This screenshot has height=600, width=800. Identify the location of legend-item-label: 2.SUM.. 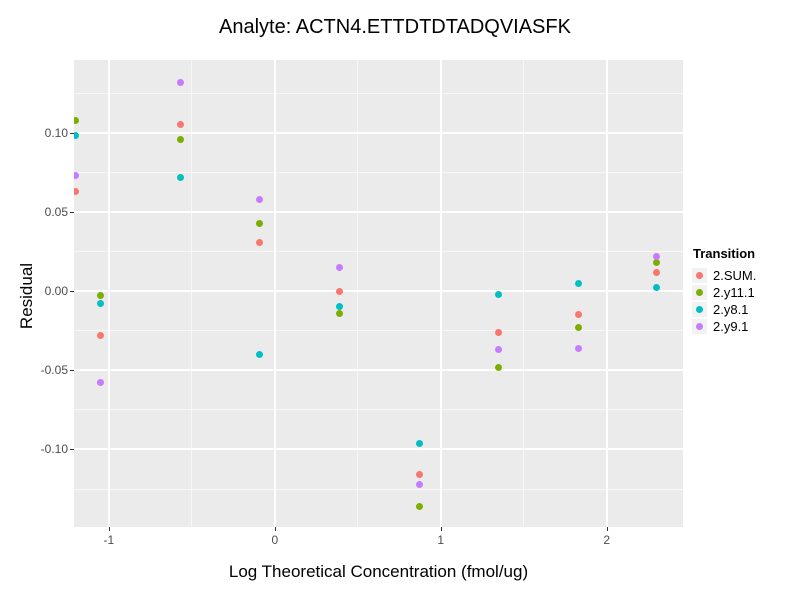
(735, 275).